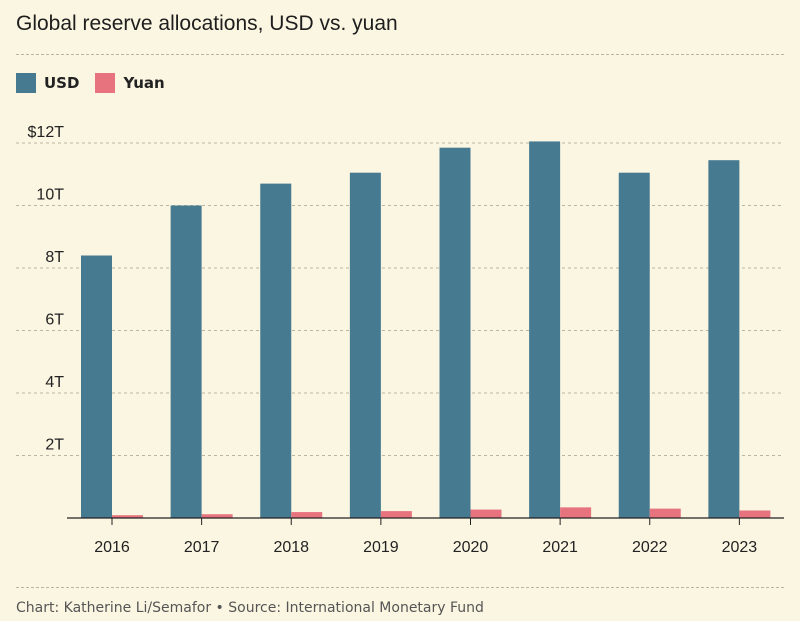 This screenshot has width=800, height=621. I want to click on legend-swatch-yuan, so click(105, 83).